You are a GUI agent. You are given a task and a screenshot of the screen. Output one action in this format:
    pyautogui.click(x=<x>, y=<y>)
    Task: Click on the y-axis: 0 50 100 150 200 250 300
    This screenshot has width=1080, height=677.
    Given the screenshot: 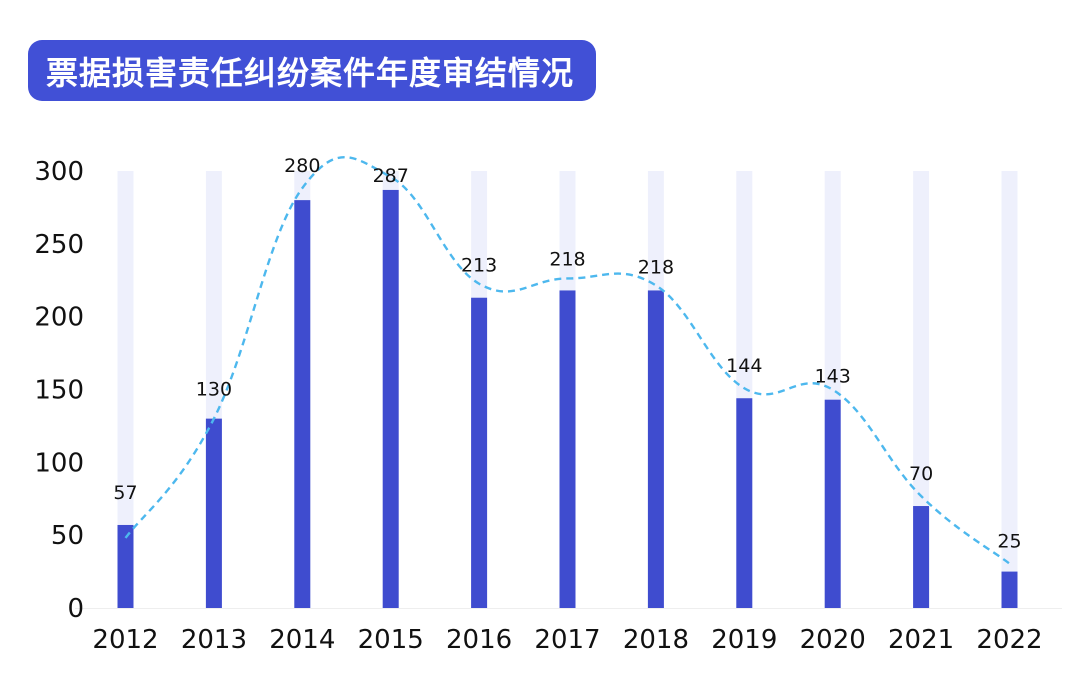 What is the action you would take?
    pyautogui.click(x=59, y=390)
    